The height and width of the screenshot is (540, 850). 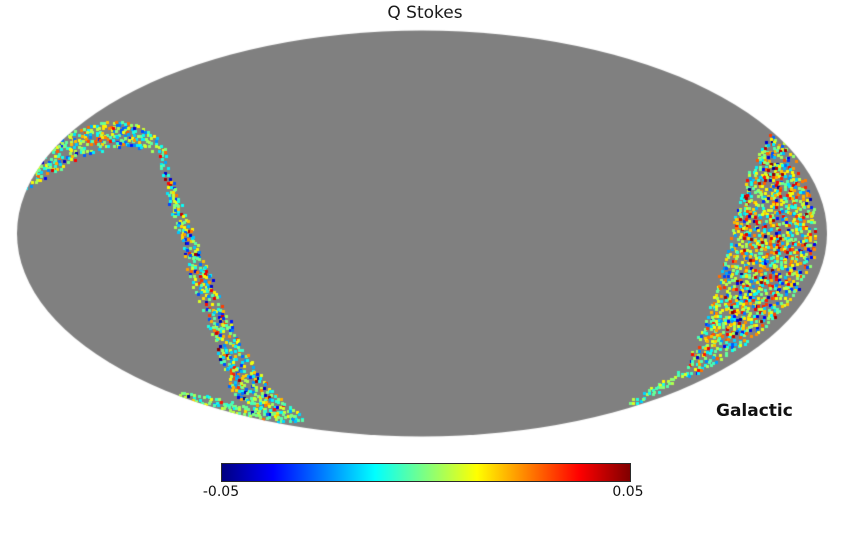 What do you see at coordinates (221, 492) in the screenshot?
I see `colorbar-min-label: -0.05` at bounding box center [221, 492].